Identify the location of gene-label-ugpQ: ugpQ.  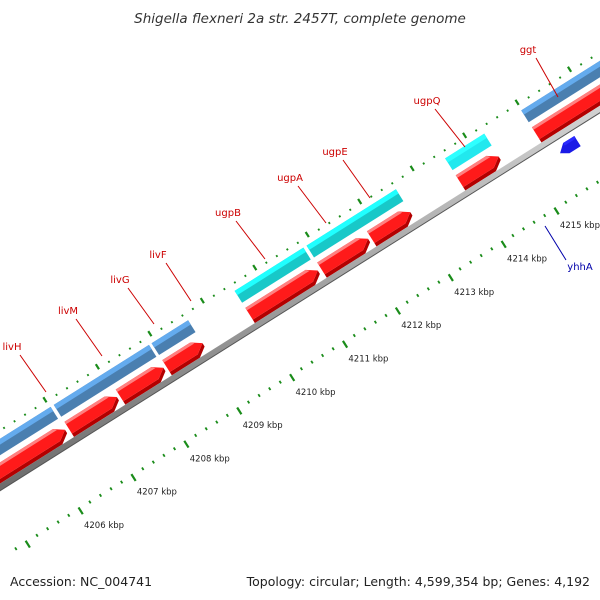
(427, 101).